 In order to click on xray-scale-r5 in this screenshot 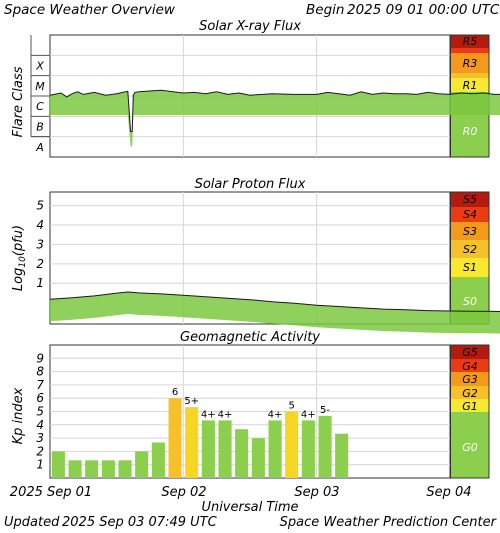, I will do `click(470, 41)`.